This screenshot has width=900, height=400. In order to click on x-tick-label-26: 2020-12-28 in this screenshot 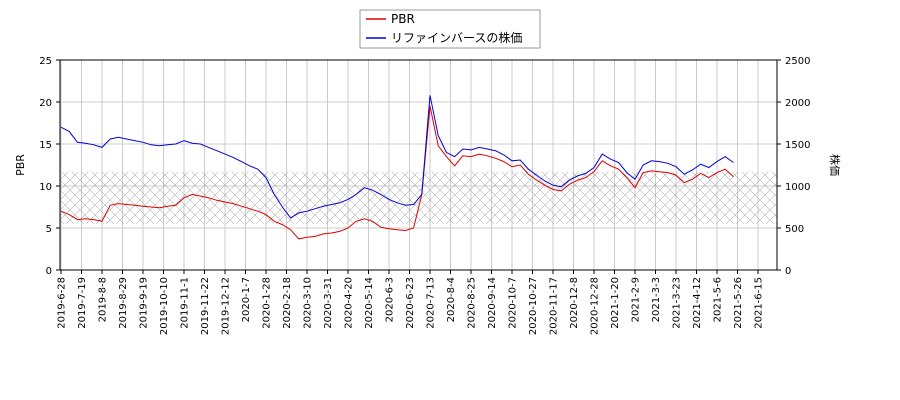, I will do `click(595, 306)`.